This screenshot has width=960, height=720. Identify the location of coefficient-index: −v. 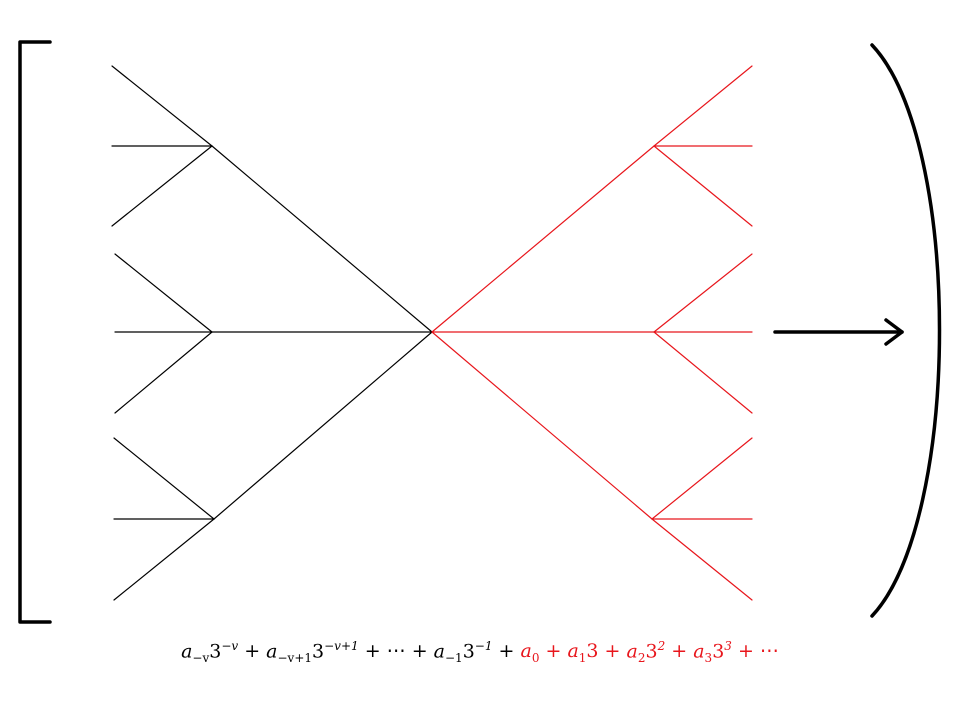
(201, 658).